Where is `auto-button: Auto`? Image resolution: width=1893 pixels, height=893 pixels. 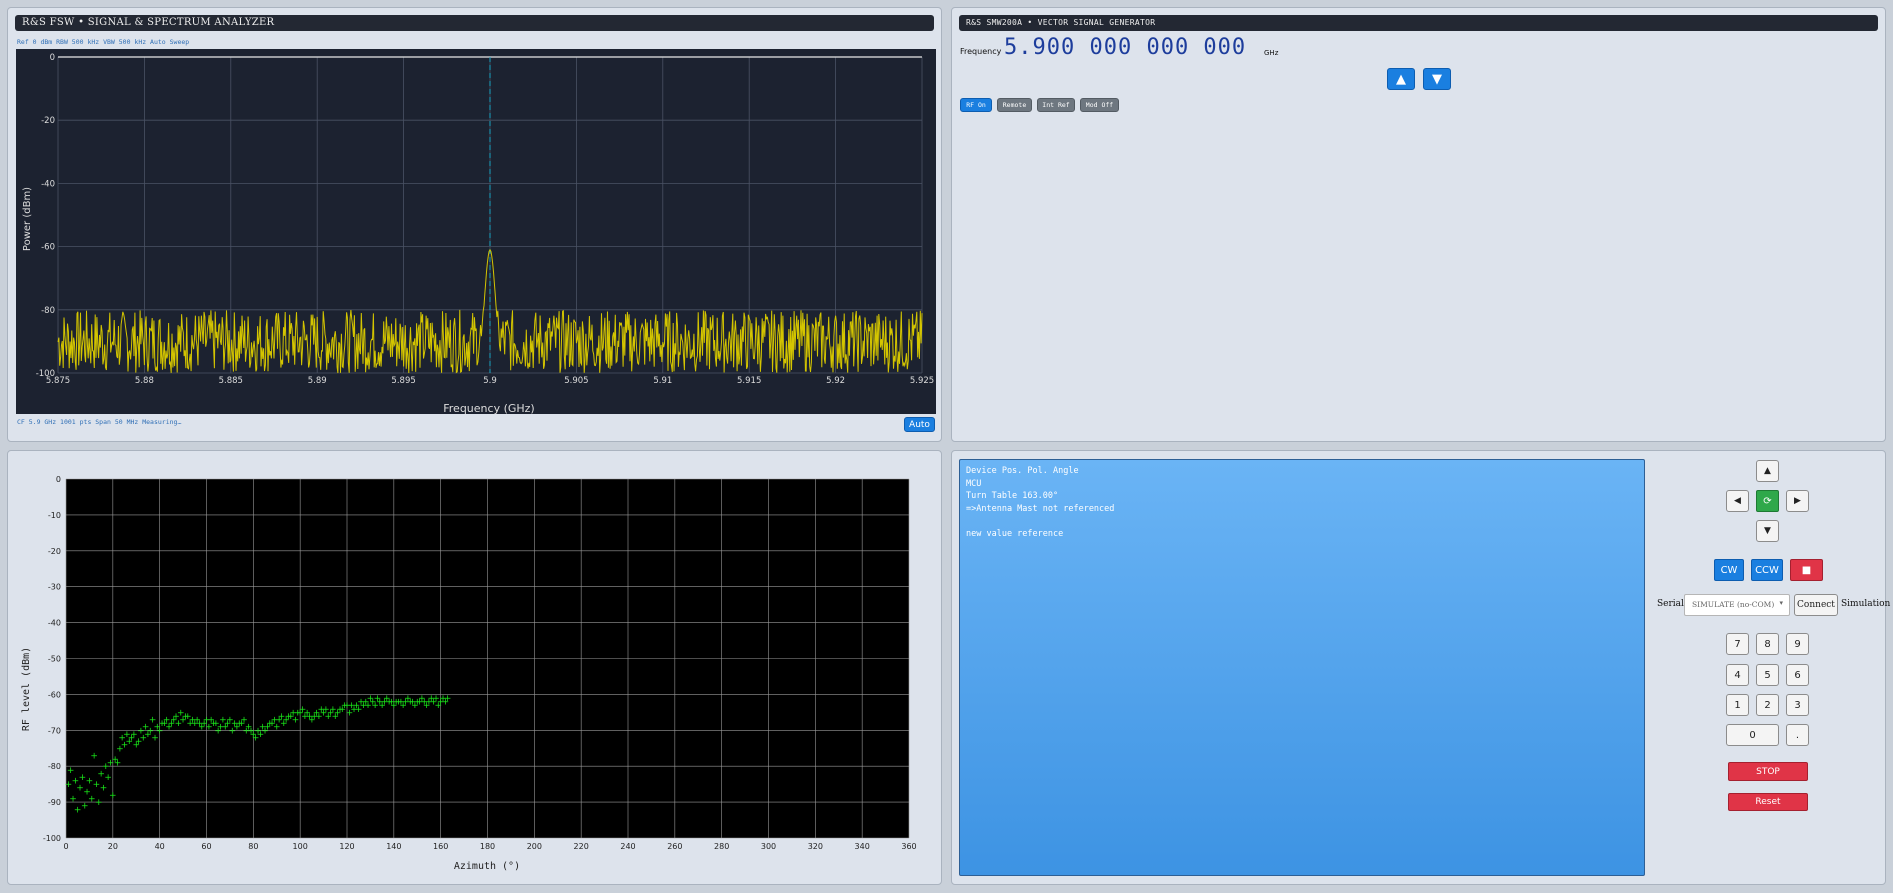
auto-button: Auto is located at coordinates (919, 424).